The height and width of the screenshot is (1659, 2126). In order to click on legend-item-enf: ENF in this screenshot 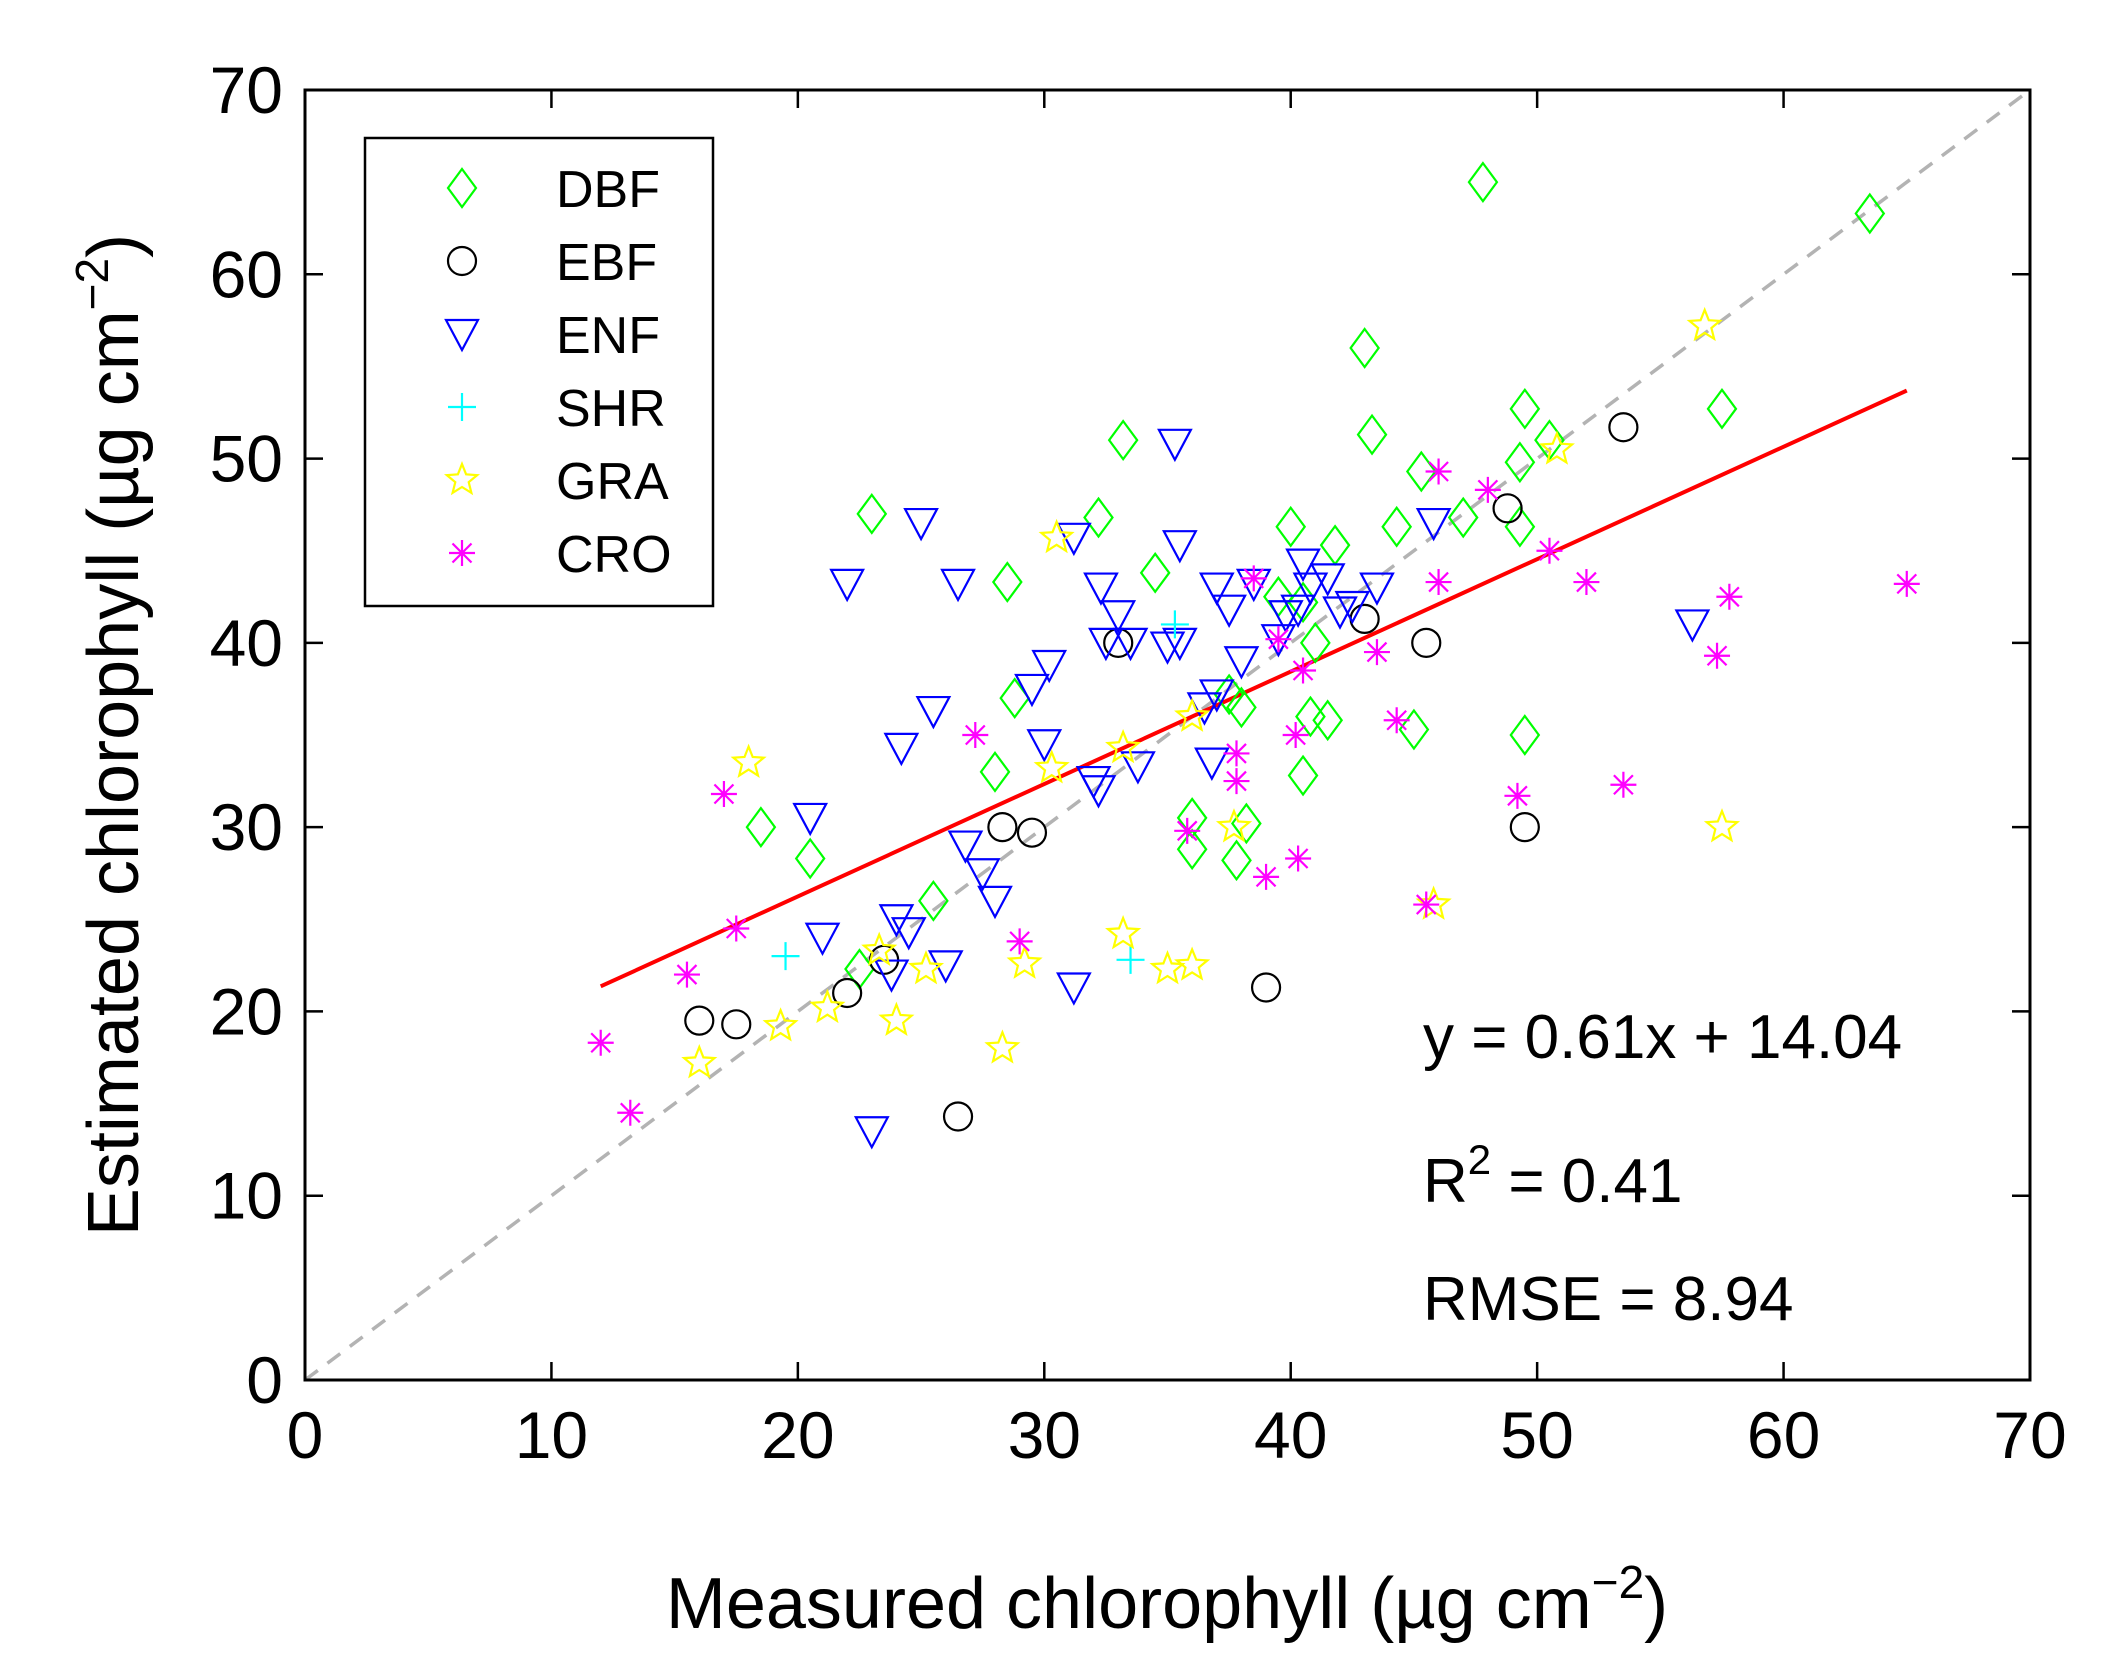, I will do `click(552, 336)`.